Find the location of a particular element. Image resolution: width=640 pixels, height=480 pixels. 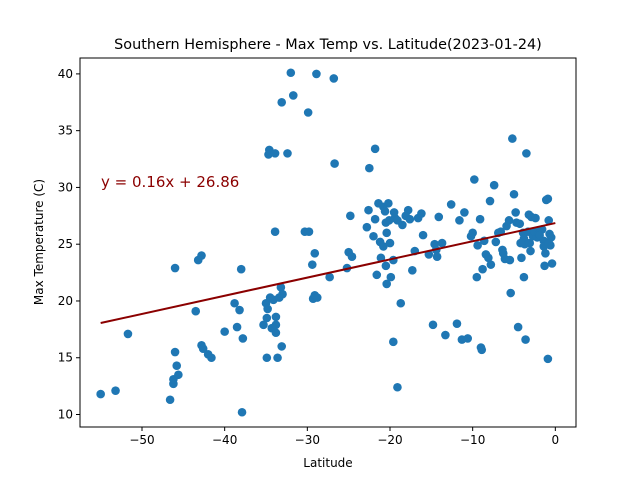

x-tick-label: −20 is located at coordinates (389, 440).